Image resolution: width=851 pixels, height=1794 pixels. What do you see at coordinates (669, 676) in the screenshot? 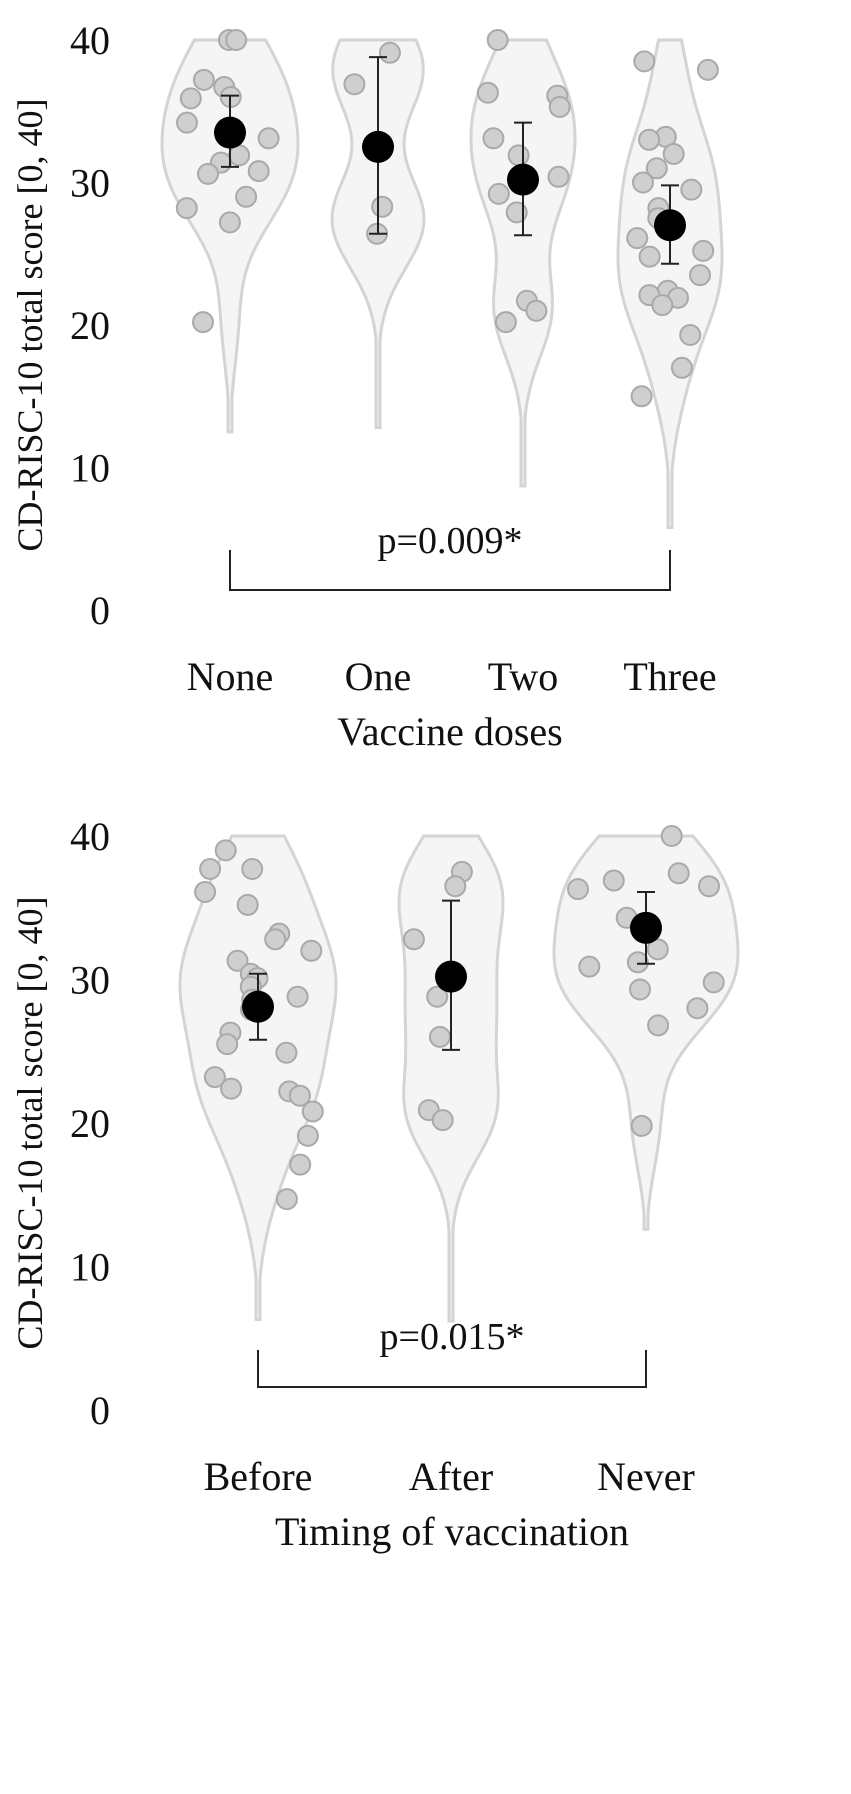
I see `x-tick-label: Three` at bounding box center [669, 676].